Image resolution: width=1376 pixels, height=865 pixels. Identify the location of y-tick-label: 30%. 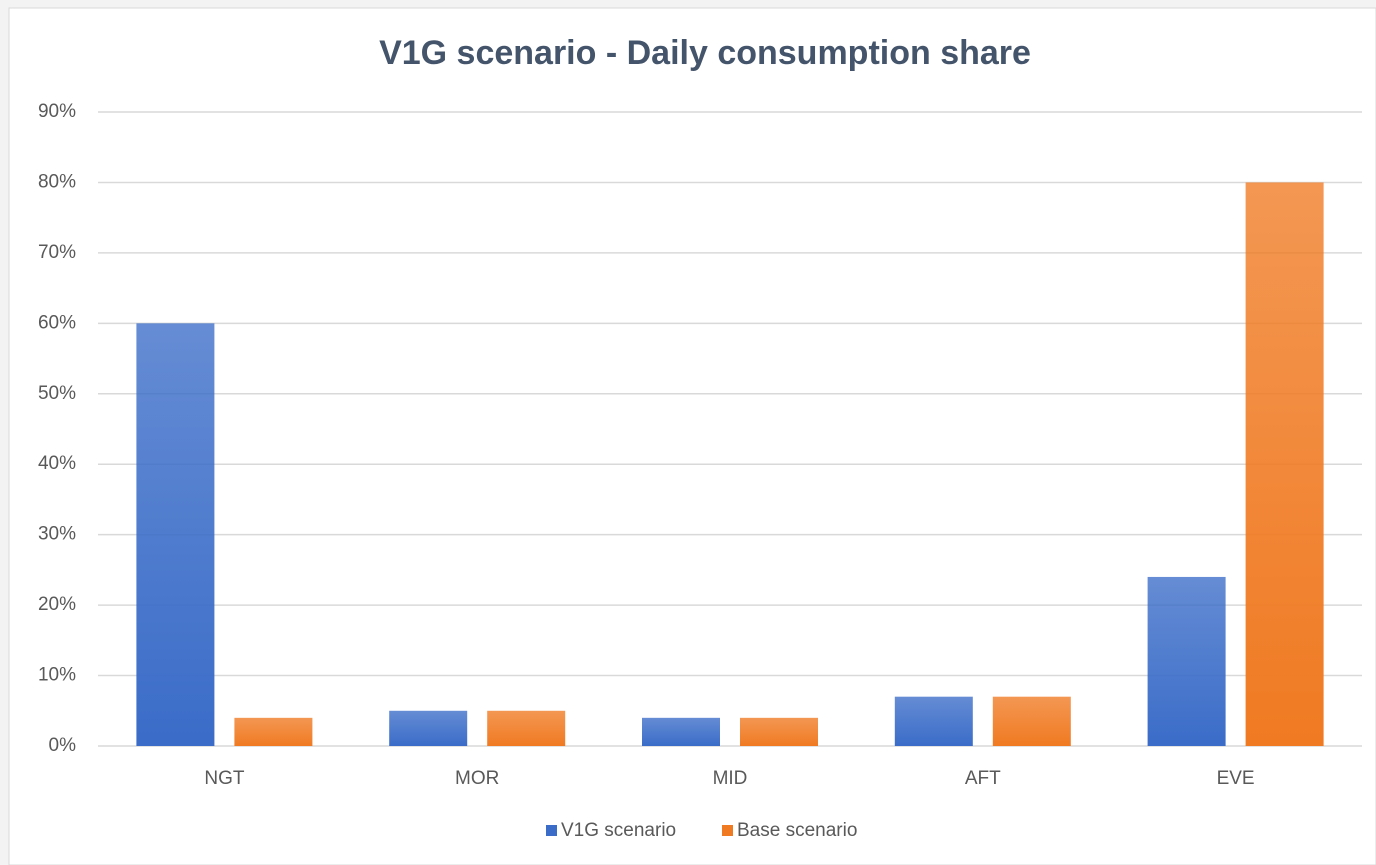
(57, 534).